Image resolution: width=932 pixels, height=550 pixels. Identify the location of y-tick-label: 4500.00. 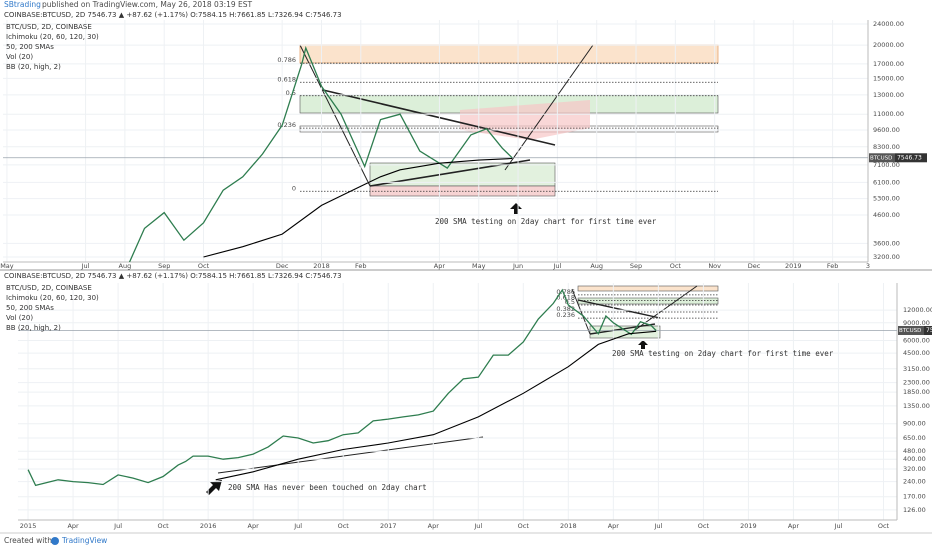
(916, 353).